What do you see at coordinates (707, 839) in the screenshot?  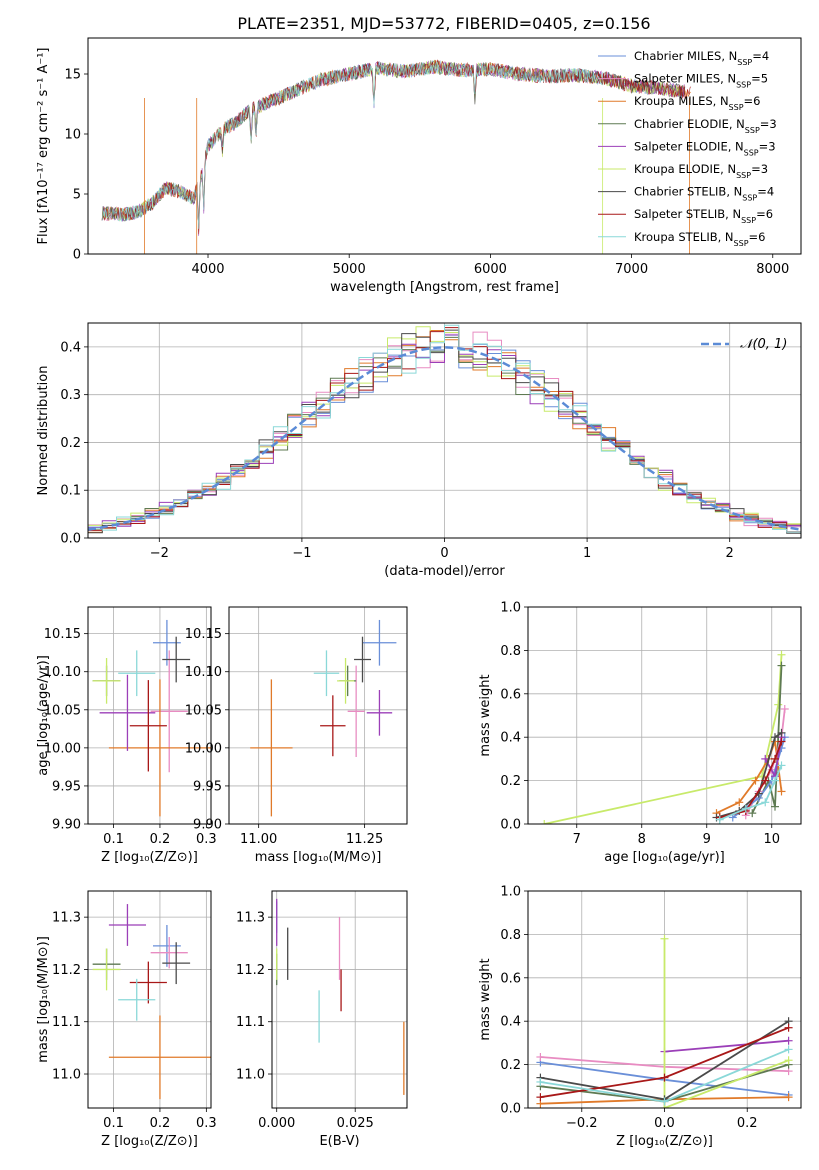 I see `x-tick-label: 9` at bounding box center [707, 839].